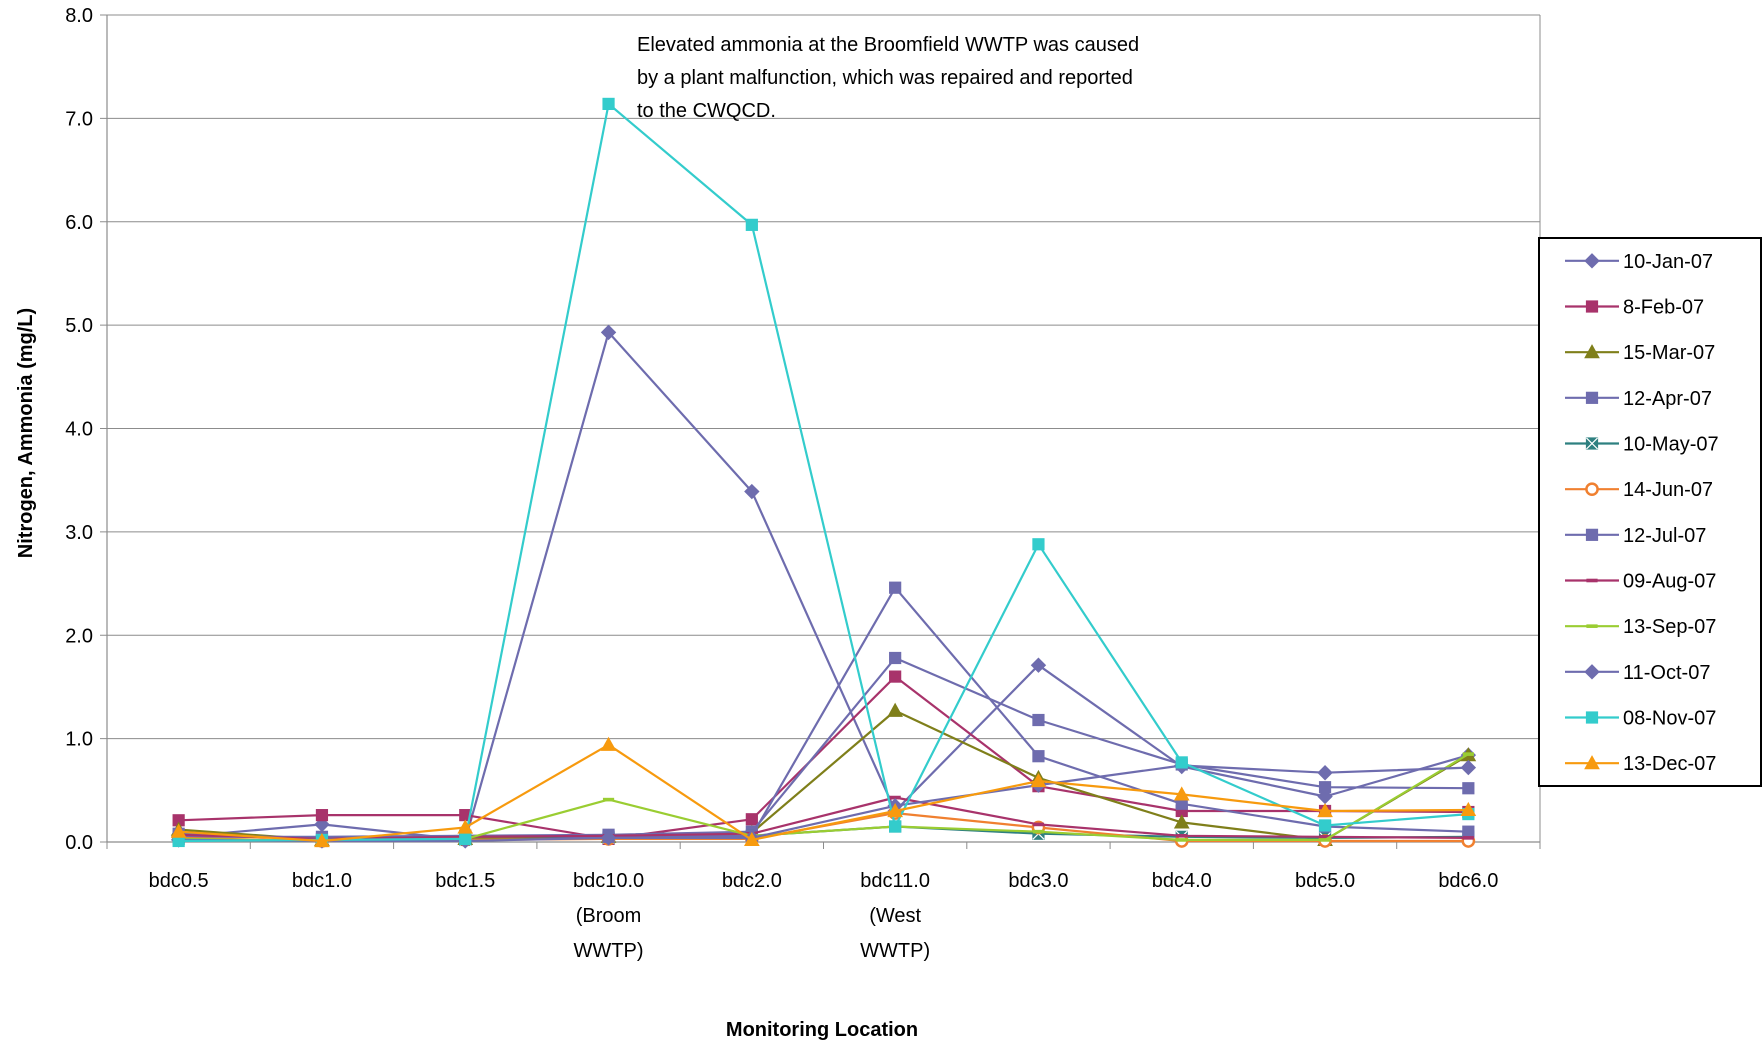  I want to click on legend-item: 8-Feb-07, so click(1634, 308).